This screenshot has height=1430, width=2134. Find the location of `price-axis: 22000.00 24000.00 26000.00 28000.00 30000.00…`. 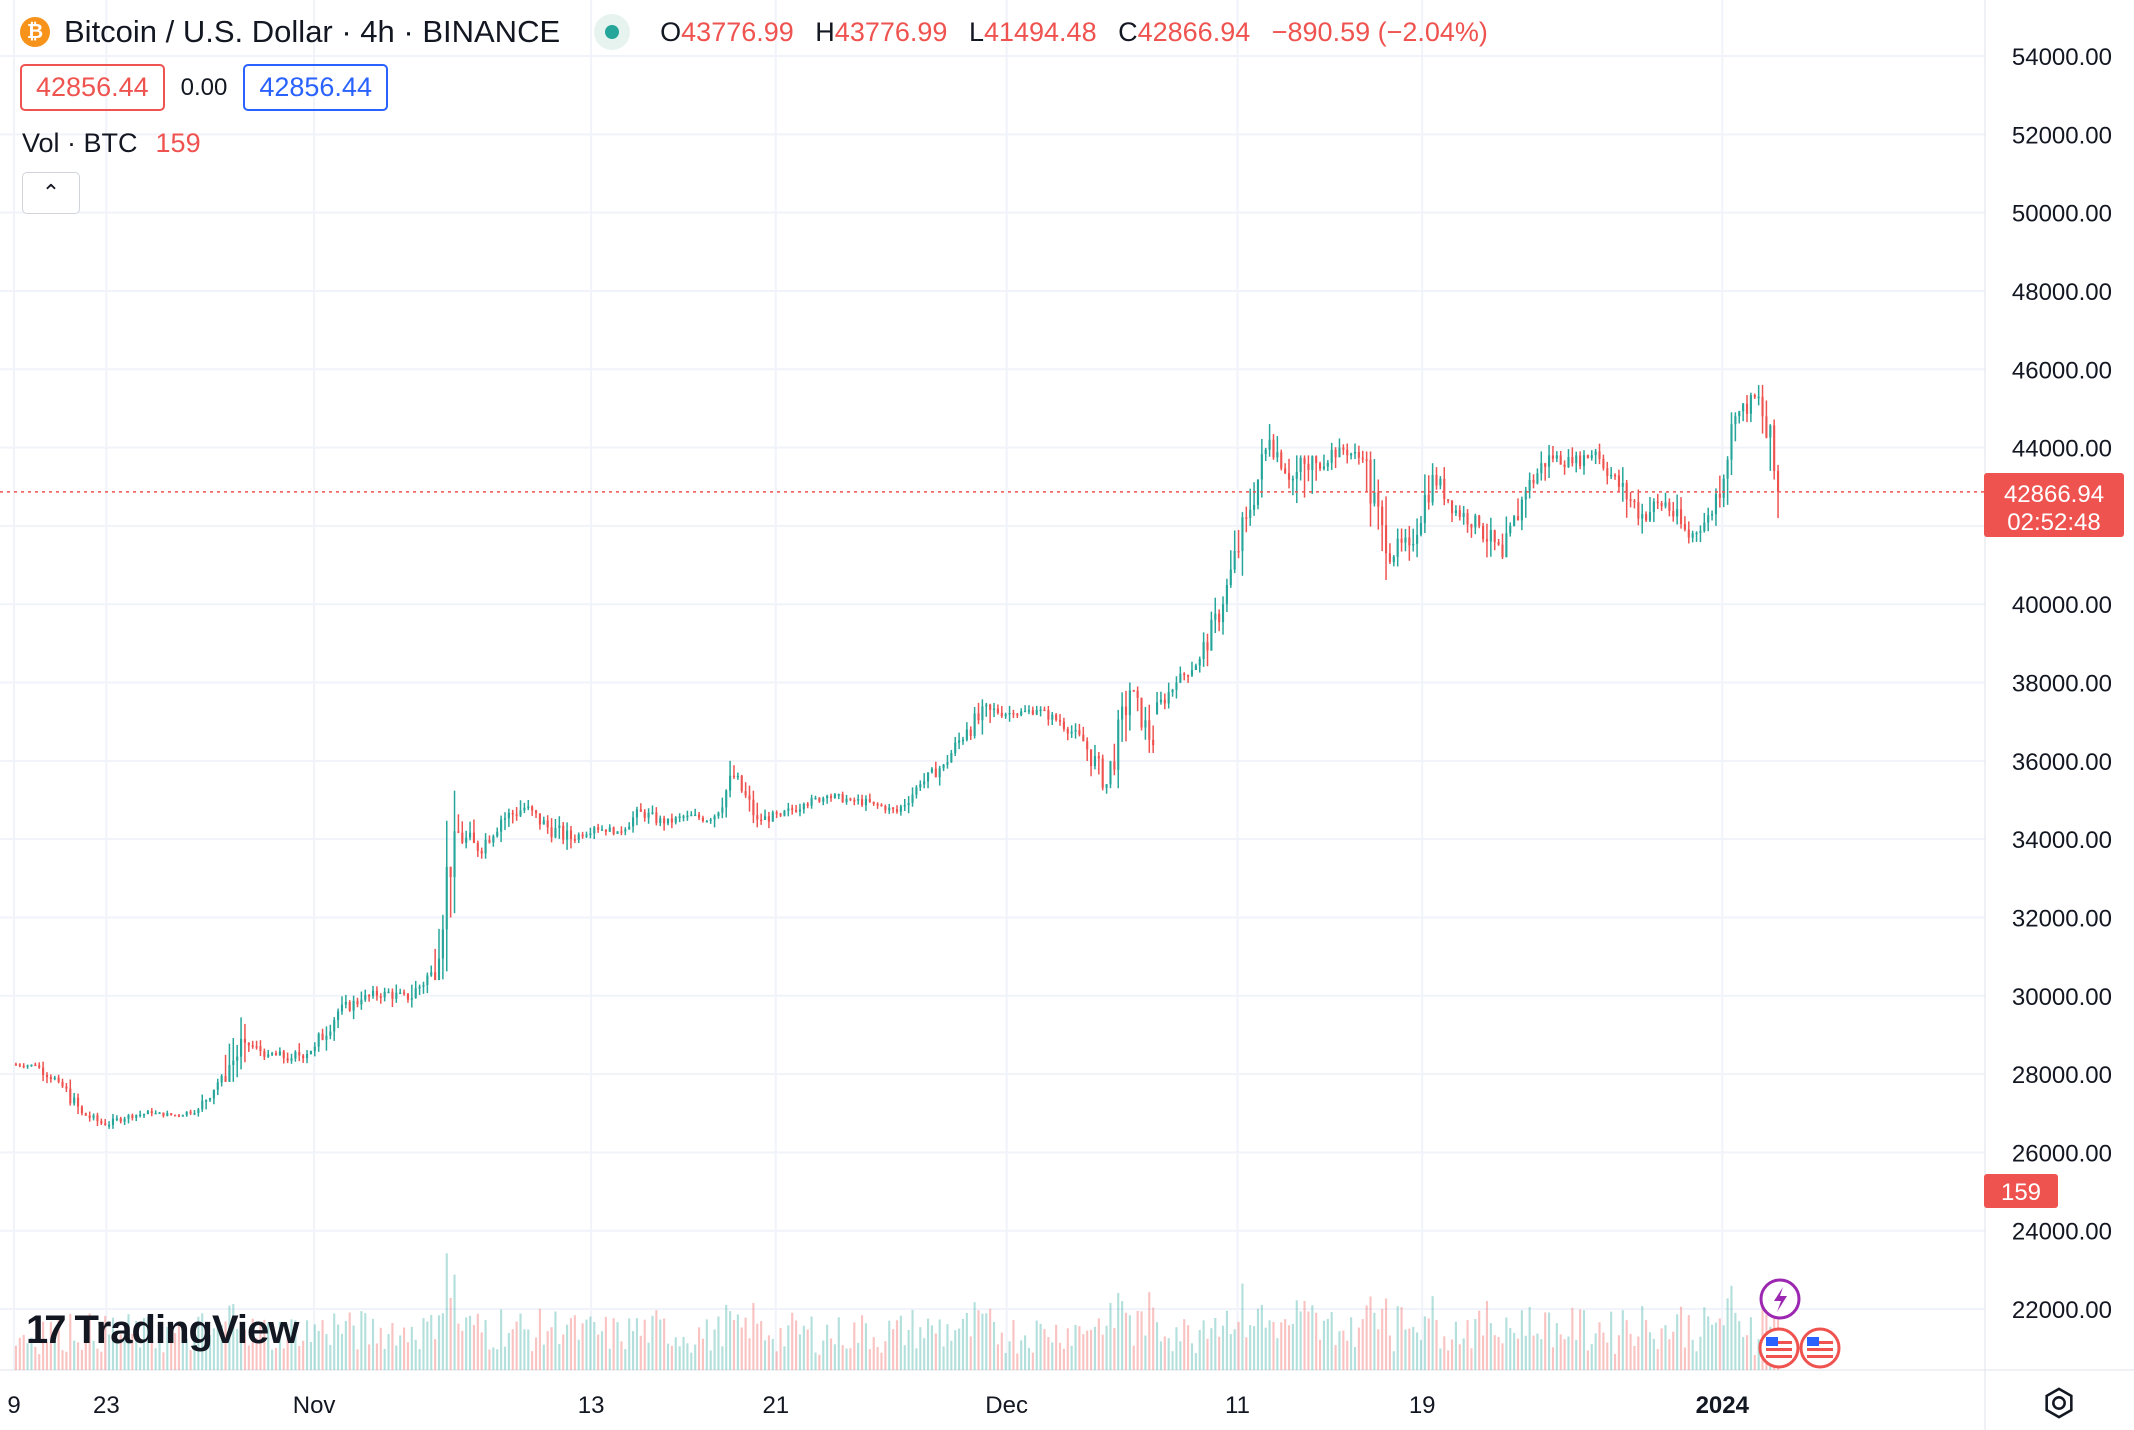

price-axis: 22000.00 24000.00 26000.00 28000.00 30000.00… is located at coordinates (2062, 684).